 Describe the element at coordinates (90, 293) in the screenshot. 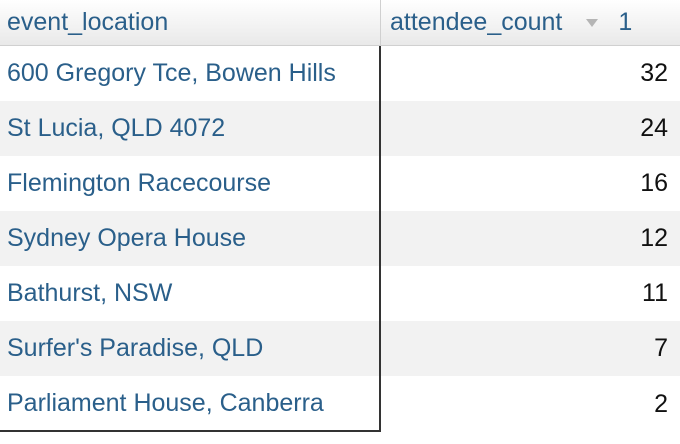

I see `location-text: Bathurst, NSW` at that location.